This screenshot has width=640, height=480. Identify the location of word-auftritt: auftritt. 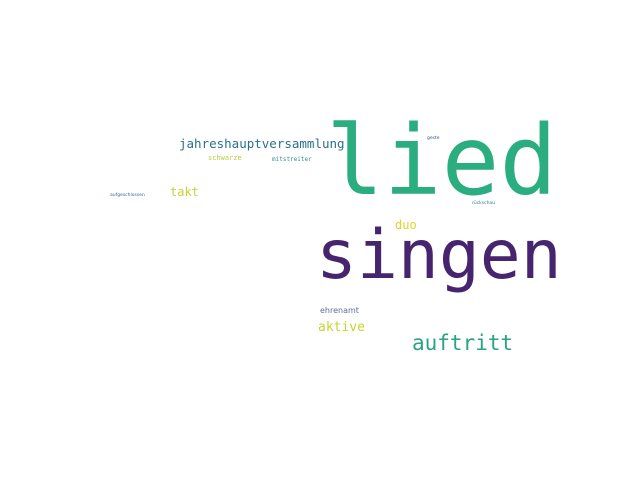
(463, 343).